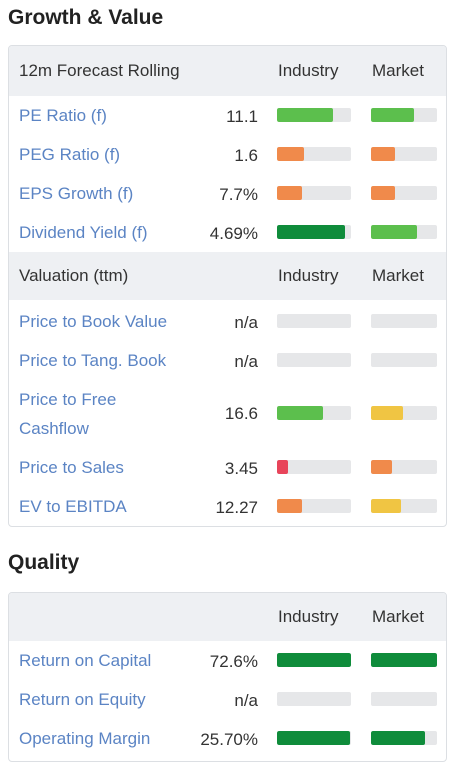  Describe the element at coordinates (233, 661) in the screenshot. I see `metric-value: 72.6%` at that location.